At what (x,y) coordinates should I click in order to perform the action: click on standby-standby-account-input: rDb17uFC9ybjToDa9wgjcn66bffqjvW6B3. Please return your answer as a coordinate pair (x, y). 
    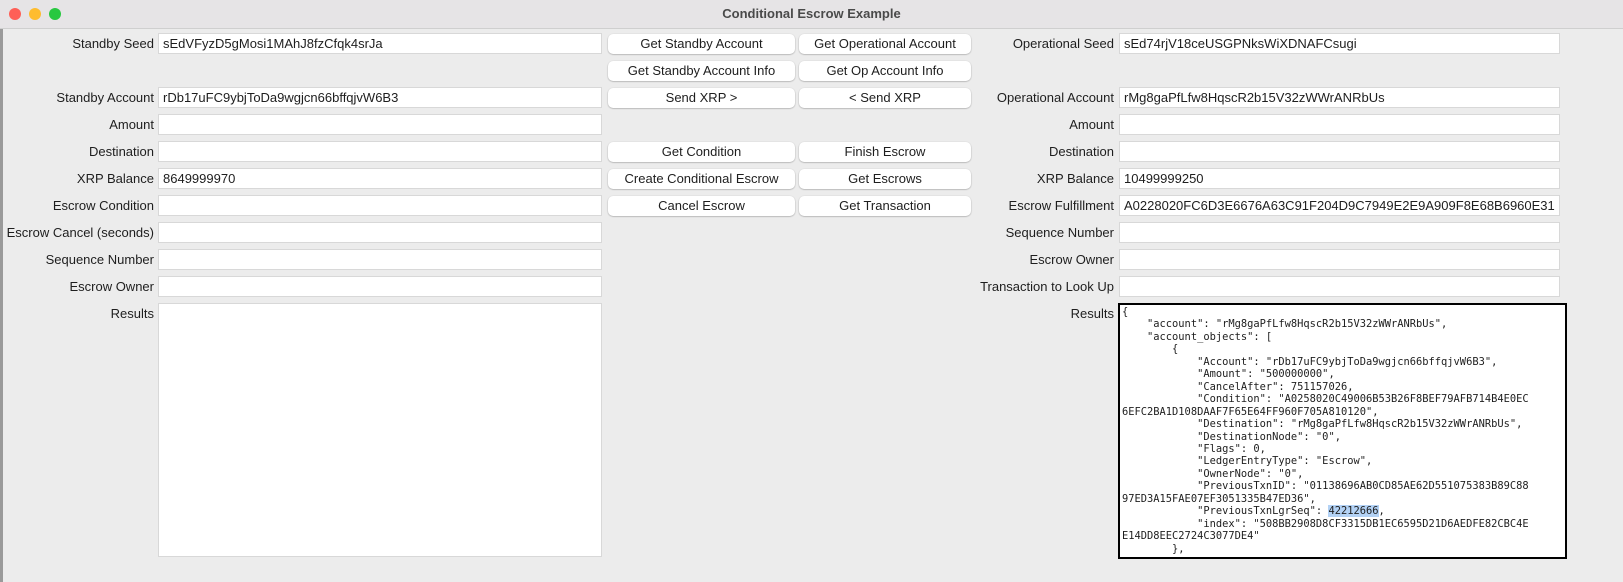
    Looking at the image, I should click on (380, 97).